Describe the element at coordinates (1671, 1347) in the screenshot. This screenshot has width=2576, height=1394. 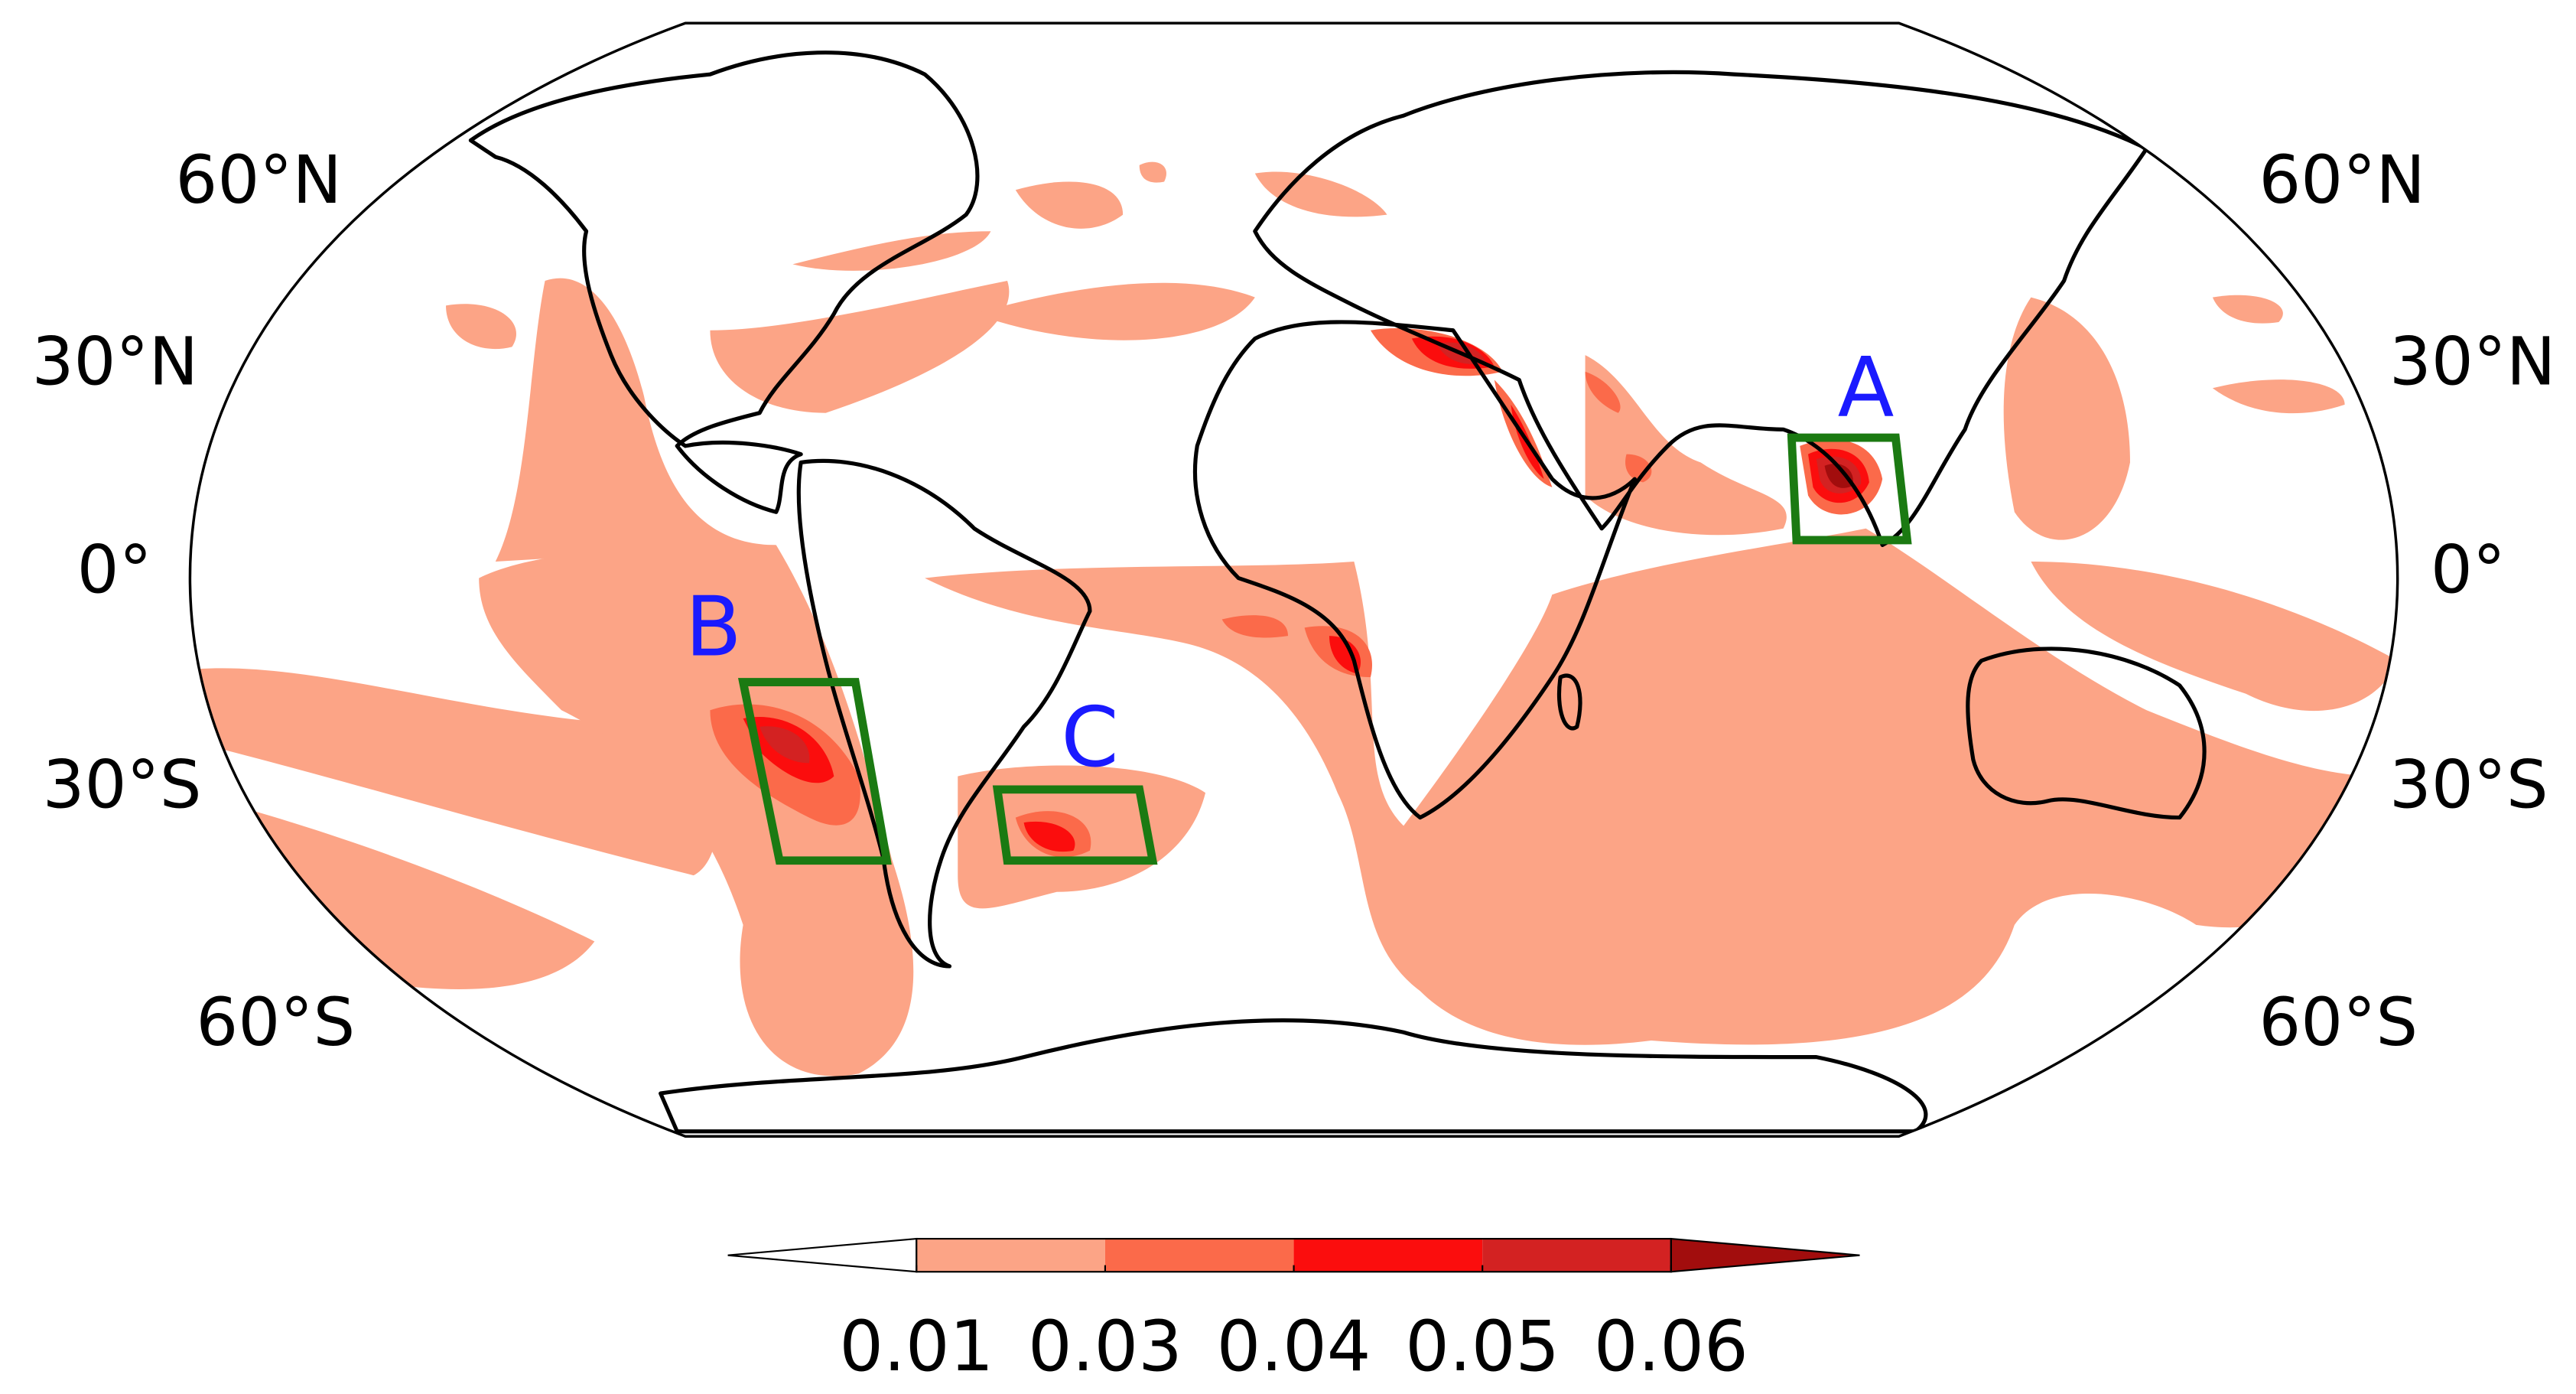
I see `colorbar-tick-label: 0.06` at that location.